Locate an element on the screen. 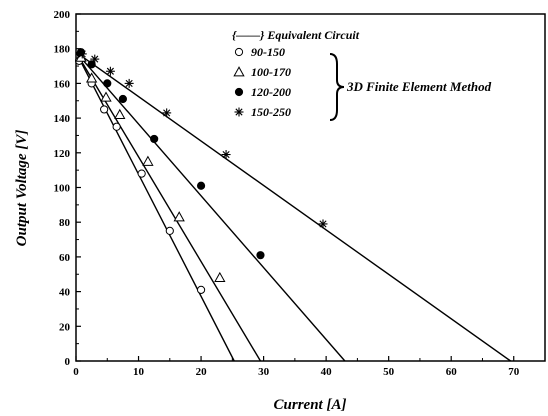  y-tick-label: 200 is located at coordinates (62, 15).